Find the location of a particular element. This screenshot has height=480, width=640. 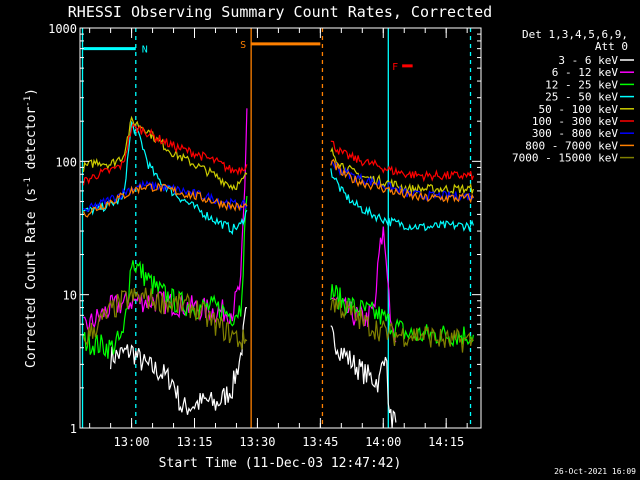

flag-label: F is located at coordinates (395, 67).